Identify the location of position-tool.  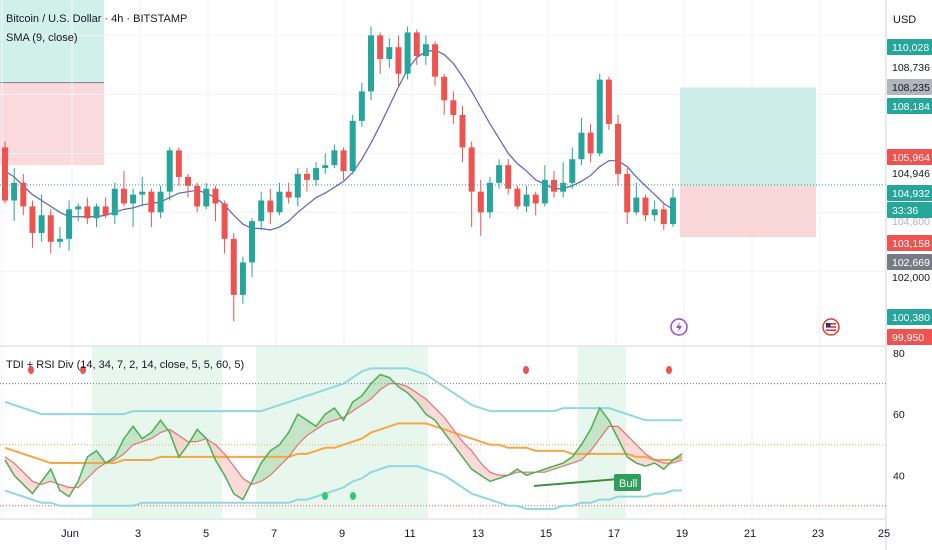
(748, 162).